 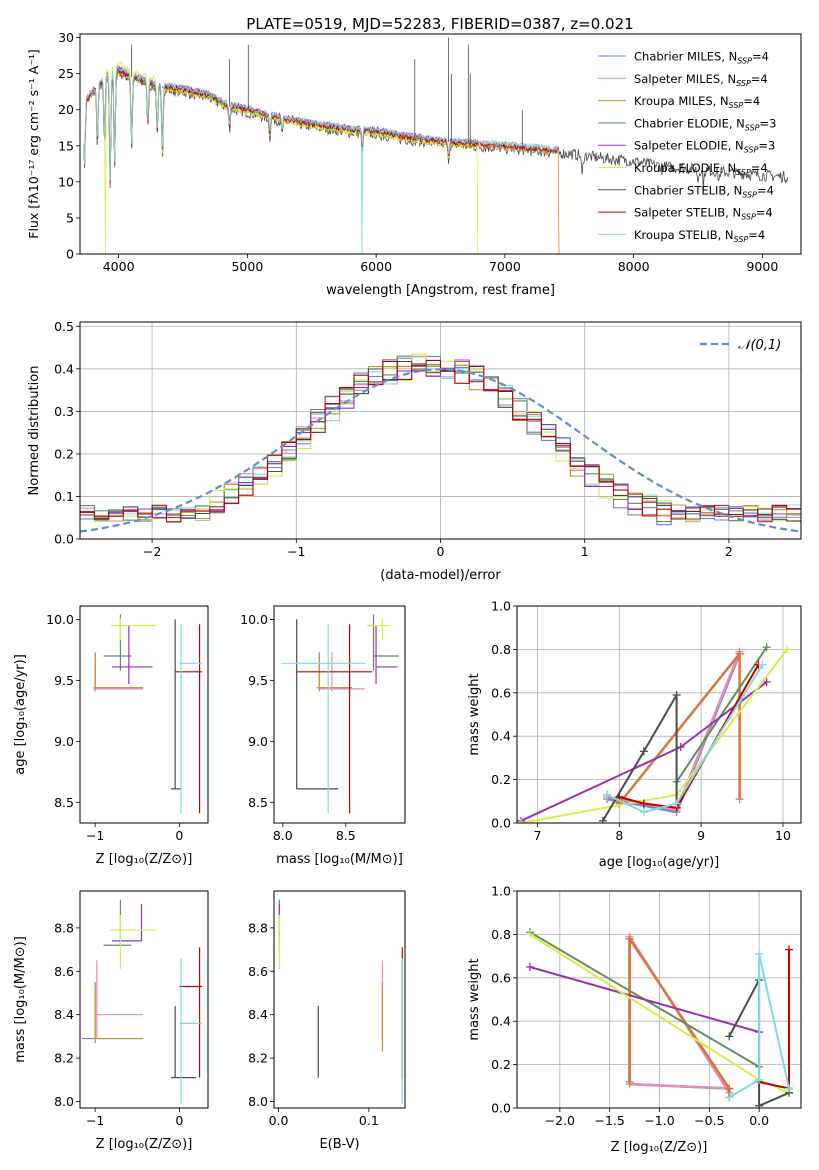 I want to click on mass-weight-vs-age-y-tick-label: 0.4, so click(x=501, y=736).